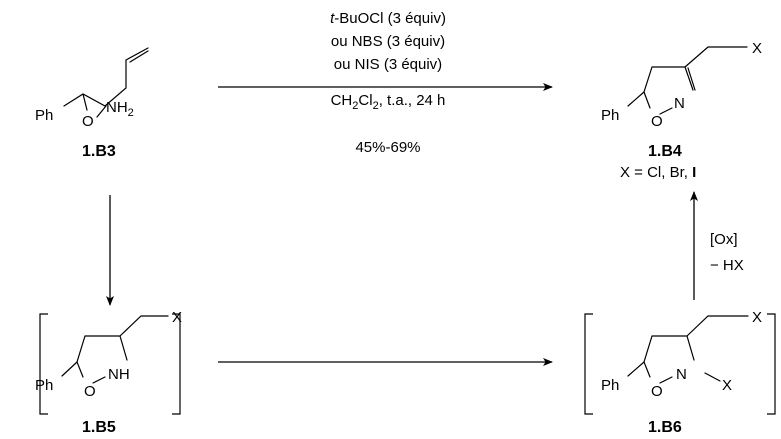  I want to click on b3-phenyl-label: Ph, so click(44, 115).